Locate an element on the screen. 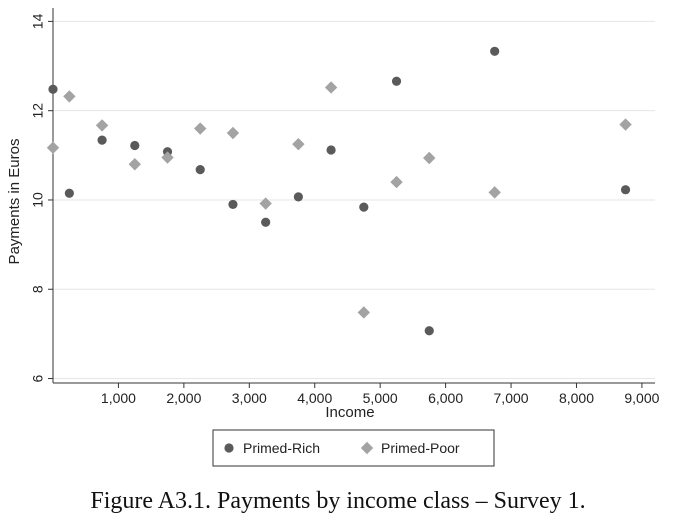 The height and width of the screenshot is (532, 676). x-axis-title: Income is located at coordinates (349, 412).